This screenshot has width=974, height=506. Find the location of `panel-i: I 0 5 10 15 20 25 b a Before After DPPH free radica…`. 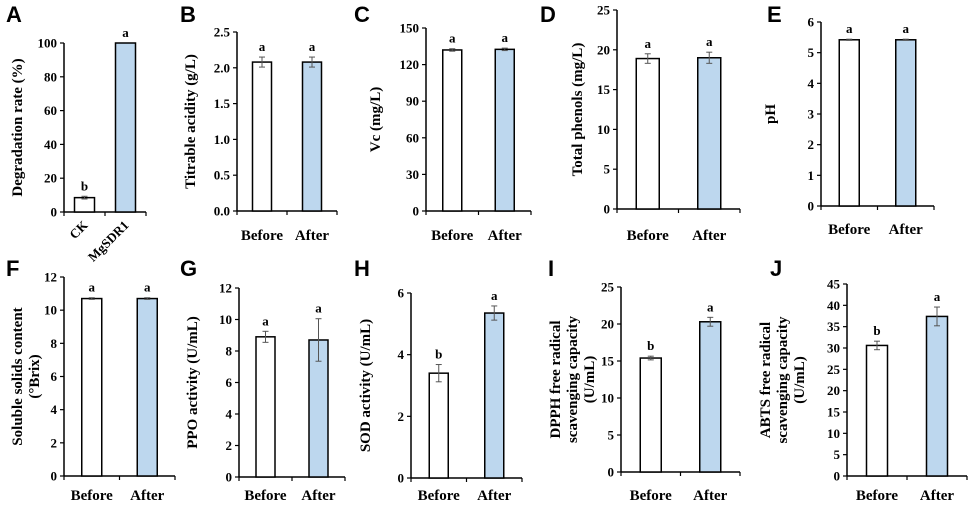

panel-i: I 0 5 10 15 20 25 b a Before After DPPH free radica… is located at coordinates (644, 380).